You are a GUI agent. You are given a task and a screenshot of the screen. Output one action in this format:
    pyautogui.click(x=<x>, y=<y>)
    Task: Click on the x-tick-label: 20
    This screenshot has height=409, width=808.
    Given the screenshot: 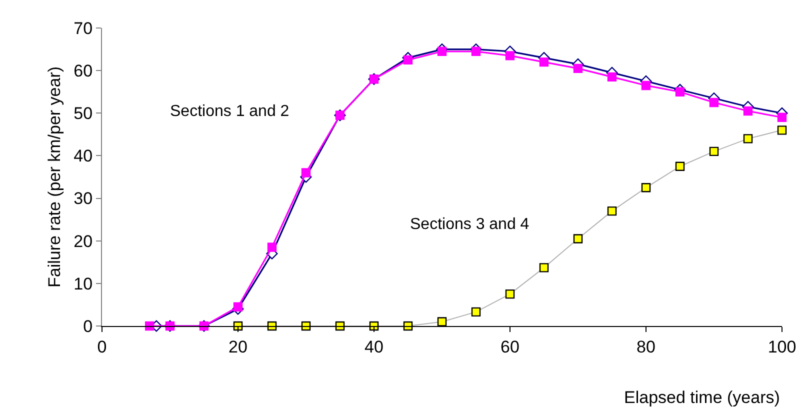 What is the action you would take?
    pyautogui.click(x=238, y=346)
    